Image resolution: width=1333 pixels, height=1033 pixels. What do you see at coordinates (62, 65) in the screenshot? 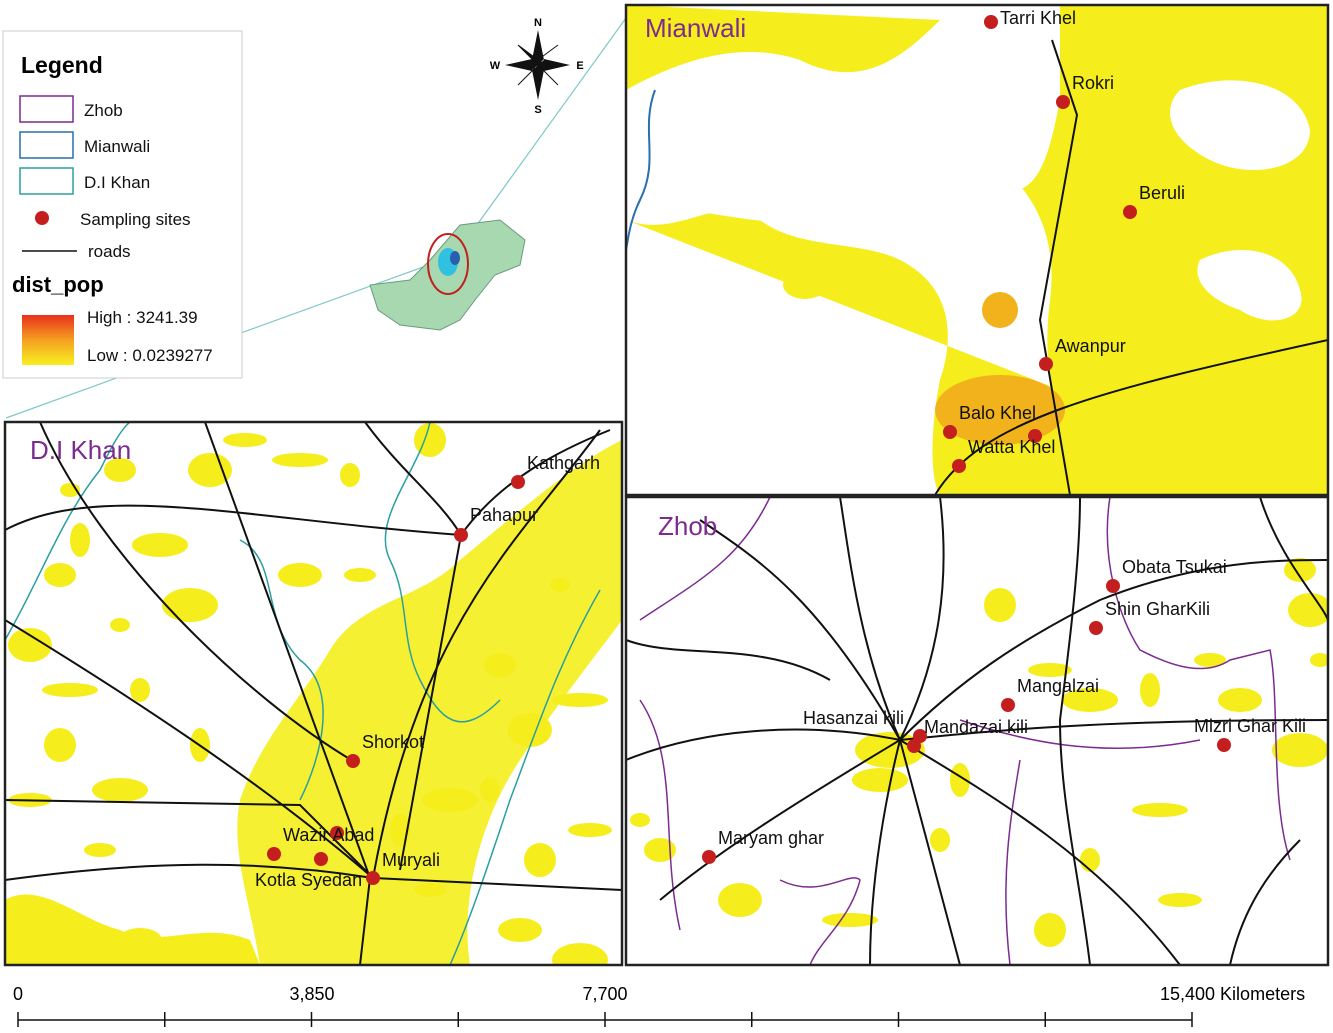
I see `legend-title: Legend` at bounding box center [62, 65].